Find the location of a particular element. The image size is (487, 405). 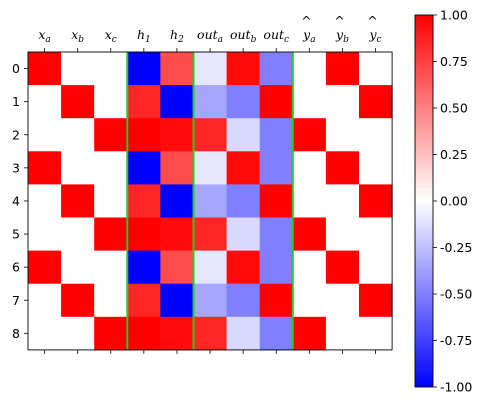

colorbar-tick-label: 0.25 is located at coordinates (454, 154).